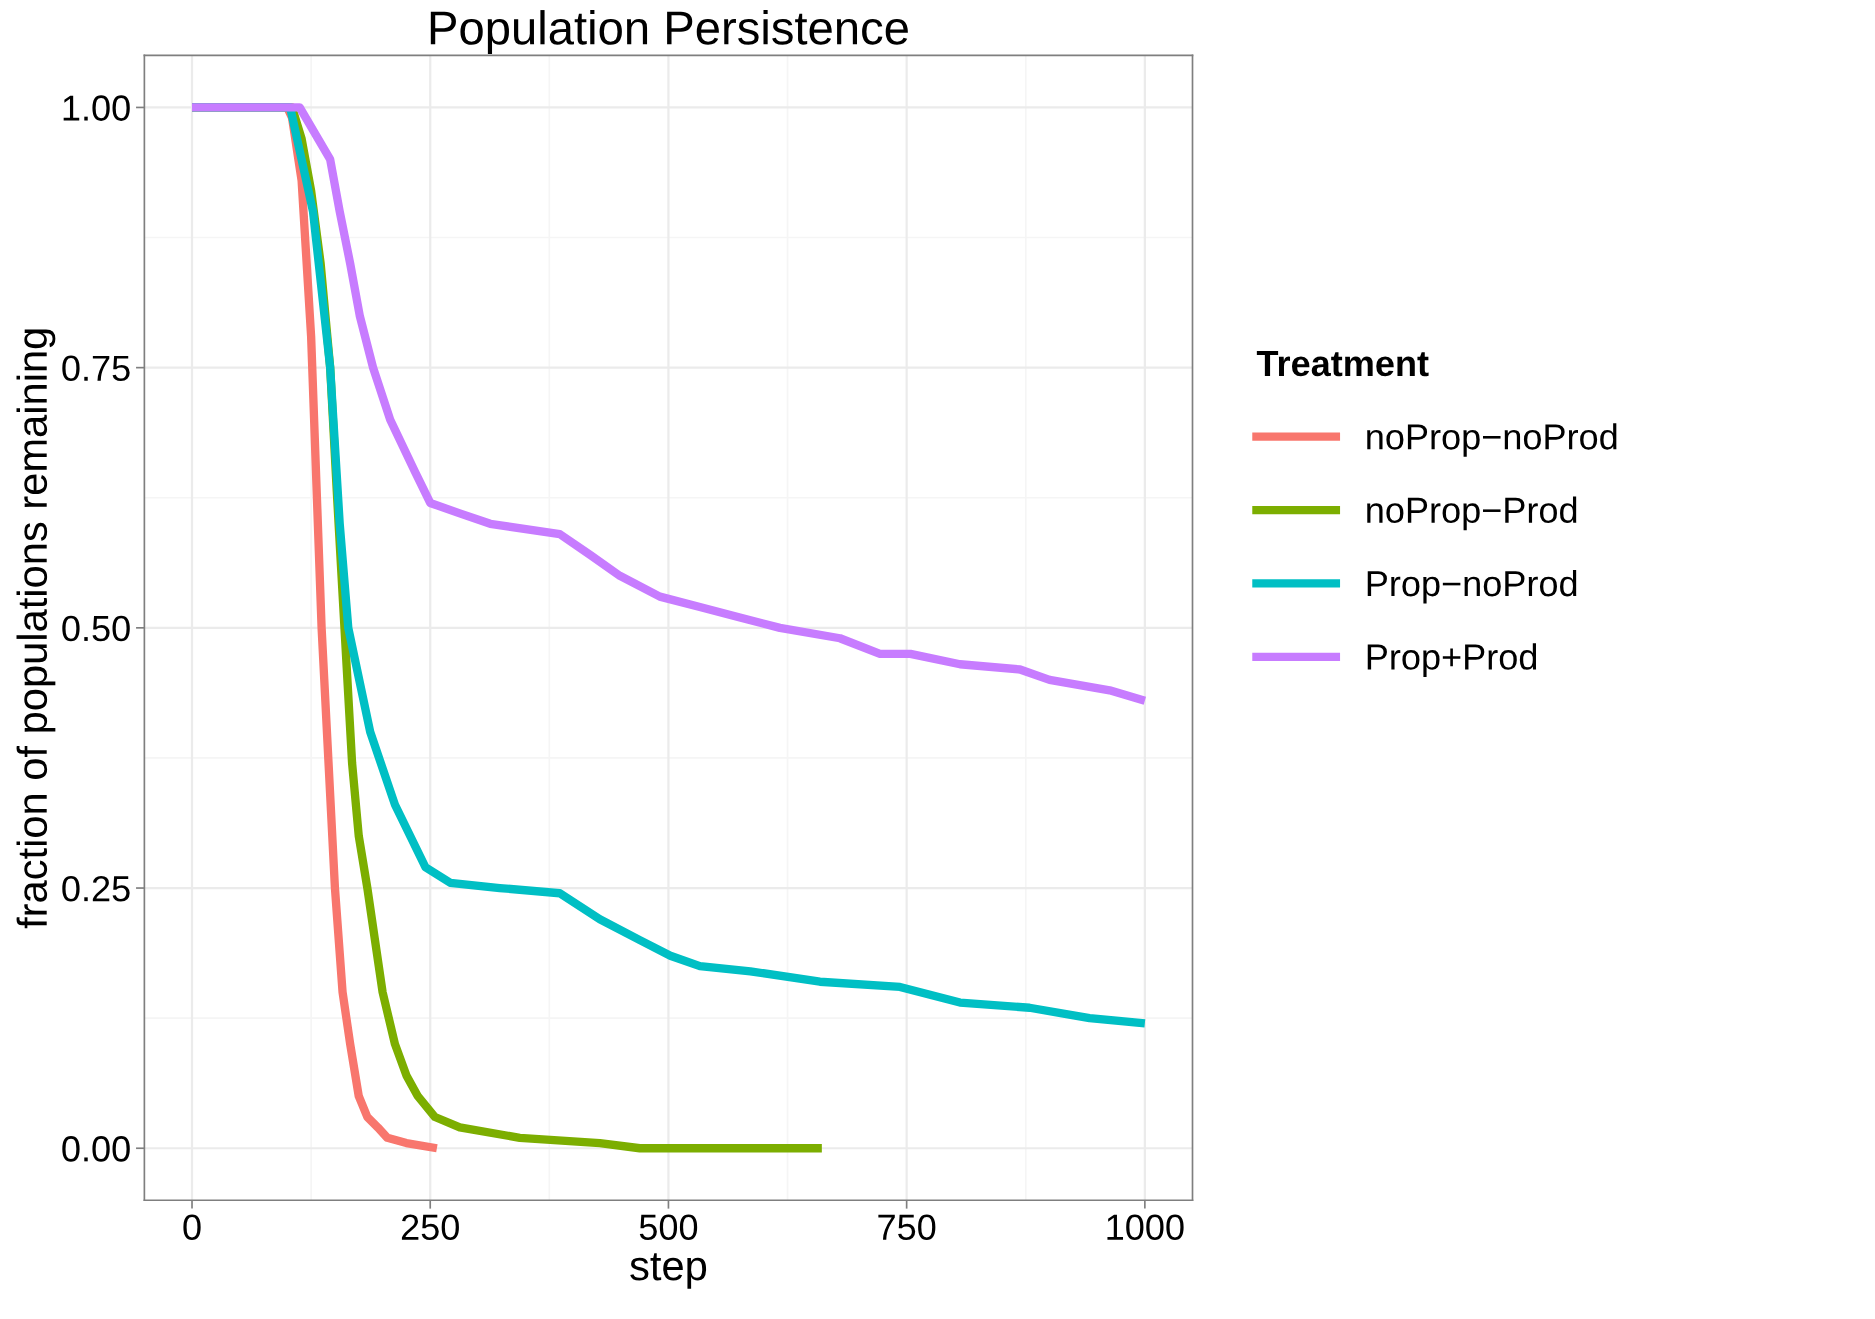 The height and width of the screenshot is (1319, 1875). I want to click on x-tick-label: 750, so click(907, 1227).